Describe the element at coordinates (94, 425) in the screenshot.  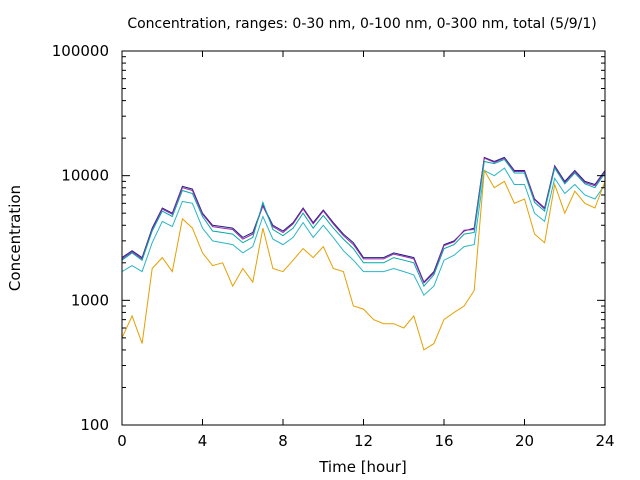
I see `y-tick-label: 100` at that location.